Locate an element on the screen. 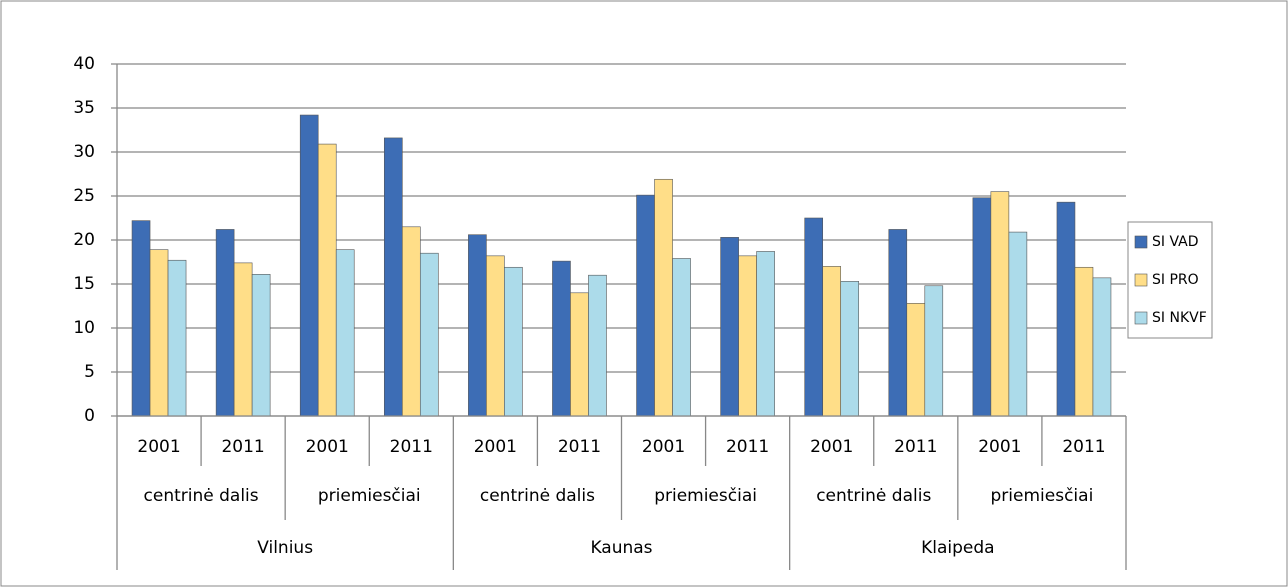 This screenshot has width=1288, height=587. legend-label: SI PRO is located at coordinates (1175, 280).